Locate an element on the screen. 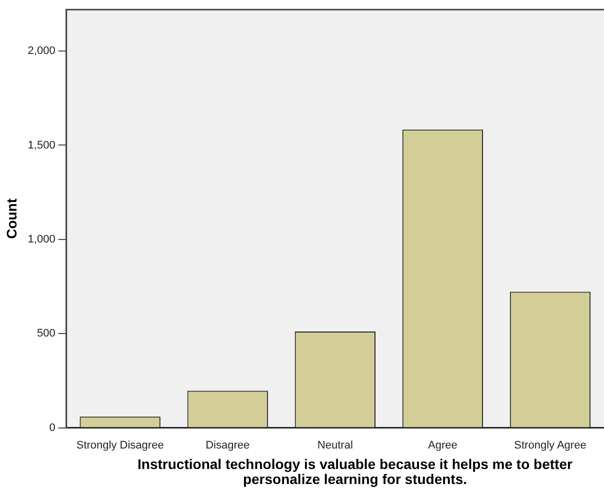 Image resolution: width=604 pixels, height=493 pixels. y-tick-label: 1,500 is located at coordinates (42, 145).